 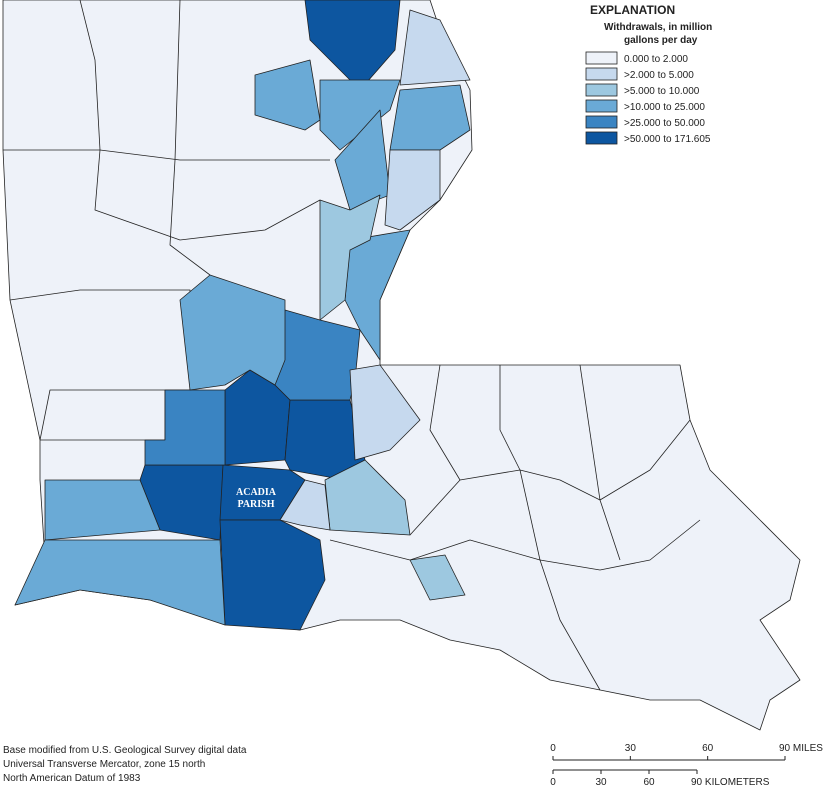 I want to click on legend-label: 0.000 to 2.000, so click(x=656, y=59).